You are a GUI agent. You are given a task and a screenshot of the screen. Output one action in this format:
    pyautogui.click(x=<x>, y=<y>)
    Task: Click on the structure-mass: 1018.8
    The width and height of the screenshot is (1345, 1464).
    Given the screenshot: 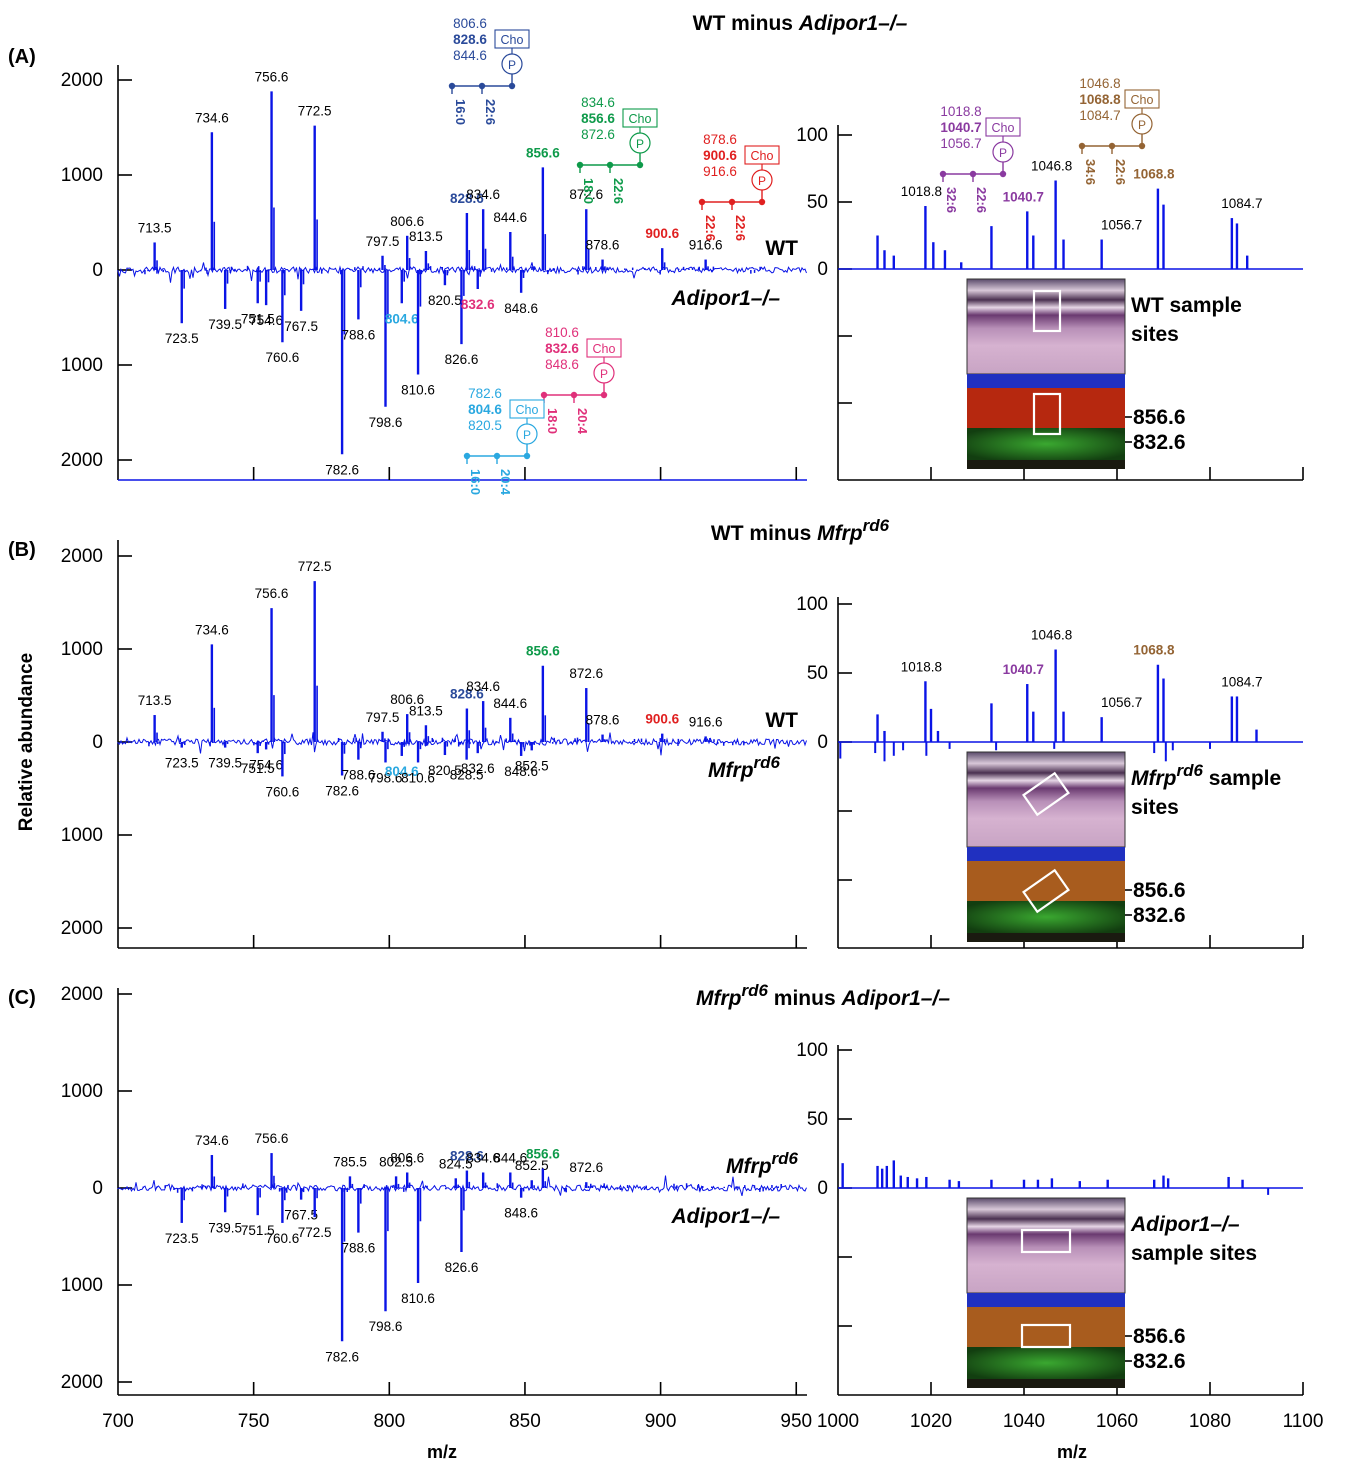 What is the action you would take?
    pyautogui.click(x=960, y=111)
    